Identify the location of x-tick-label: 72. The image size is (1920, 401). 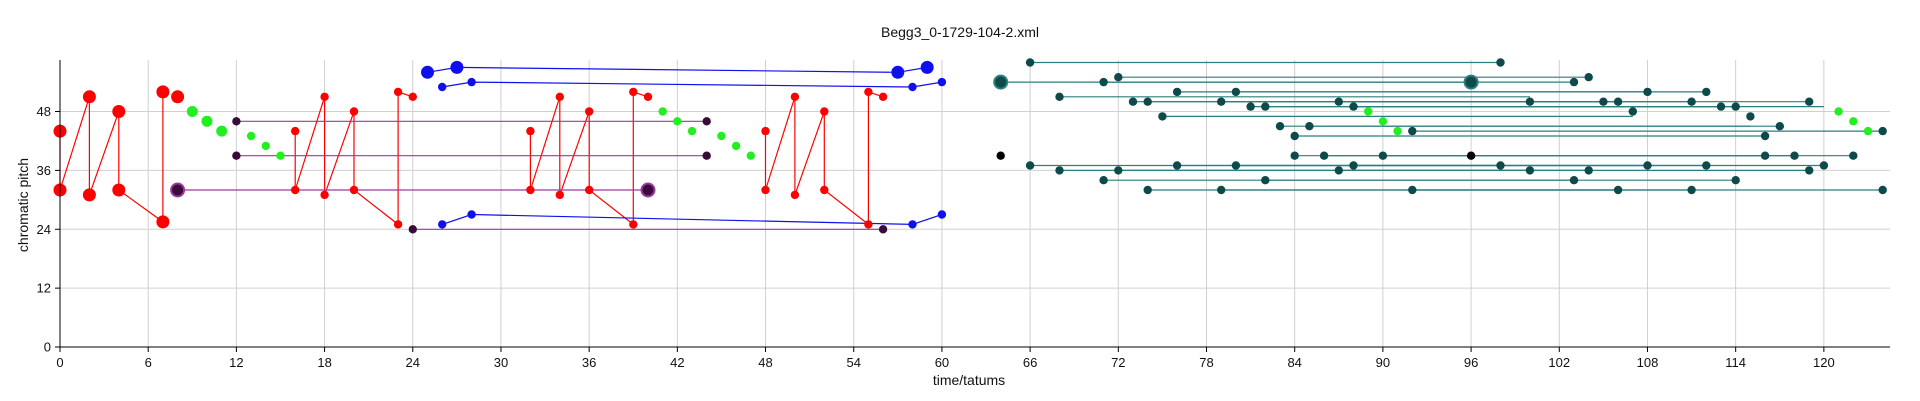
(1118, 362).